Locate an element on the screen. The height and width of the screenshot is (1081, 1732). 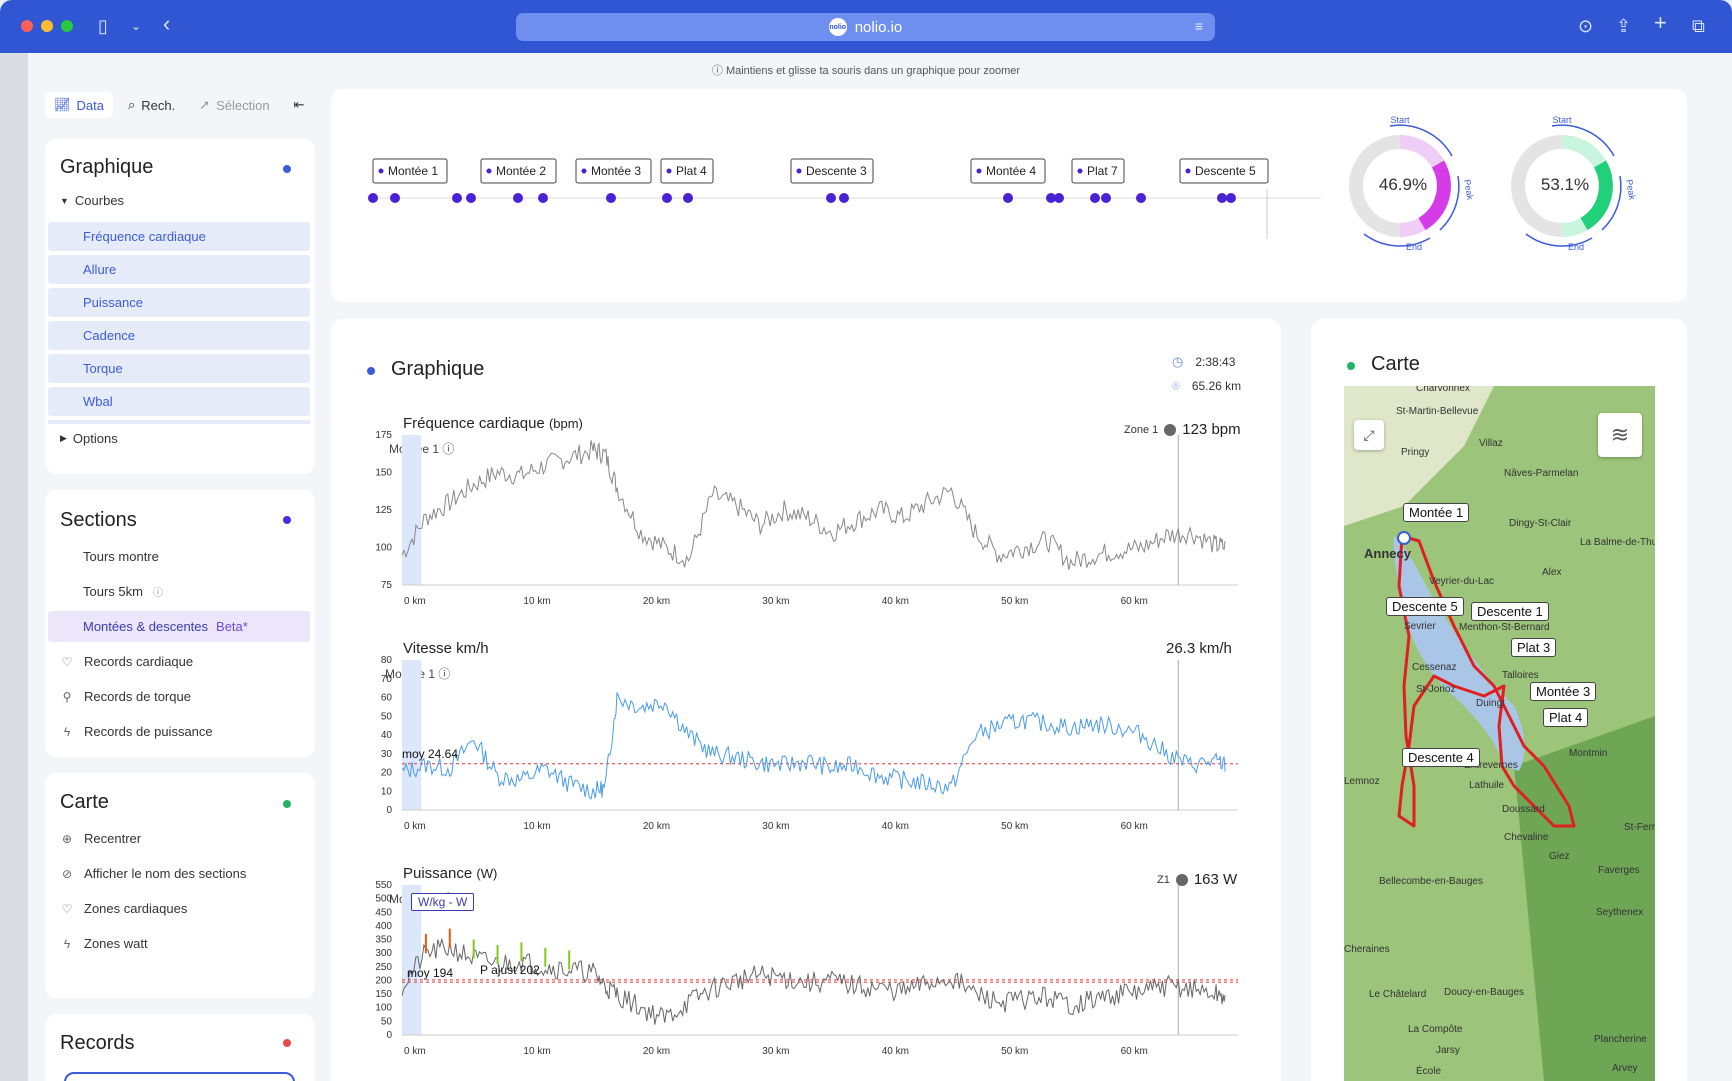
map-section-label: Montée 1 is located at coordinates (1436, 512).